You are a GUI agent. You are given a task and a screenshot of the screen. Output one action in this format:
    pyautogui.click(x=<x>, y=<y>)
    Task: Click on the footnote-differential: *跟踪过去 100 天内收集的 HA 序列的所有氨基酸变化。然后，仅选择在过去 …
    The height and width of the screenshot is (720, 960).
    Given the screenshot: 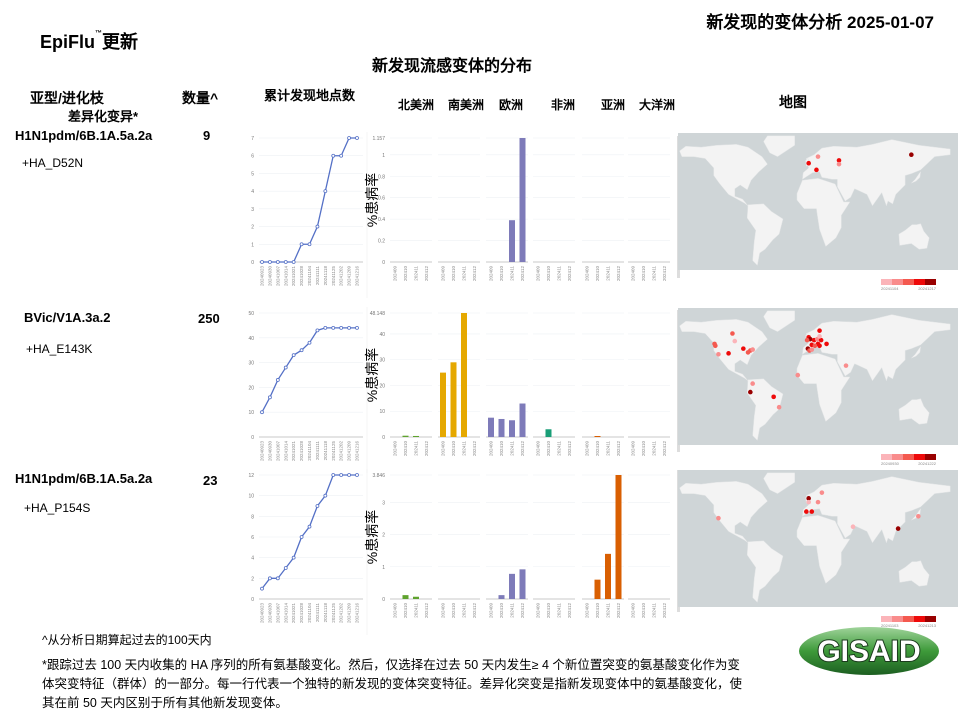 What is the action you would take?
    pyautogui.click(x=392, y=684)
    